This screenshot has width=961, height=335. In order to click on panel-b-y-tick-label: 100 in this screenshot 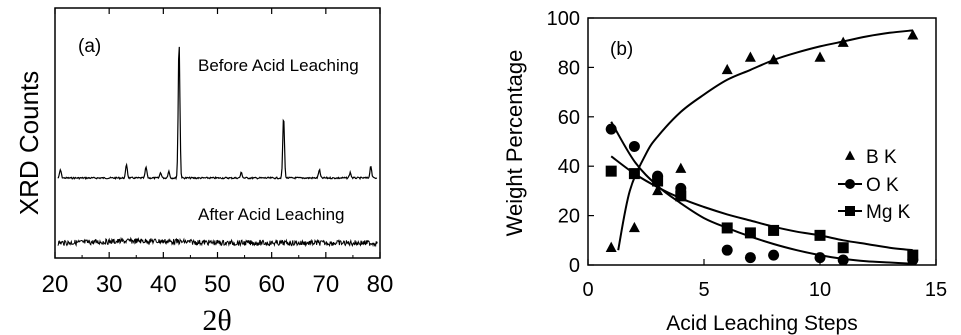, I will do `click(563, 19)`.